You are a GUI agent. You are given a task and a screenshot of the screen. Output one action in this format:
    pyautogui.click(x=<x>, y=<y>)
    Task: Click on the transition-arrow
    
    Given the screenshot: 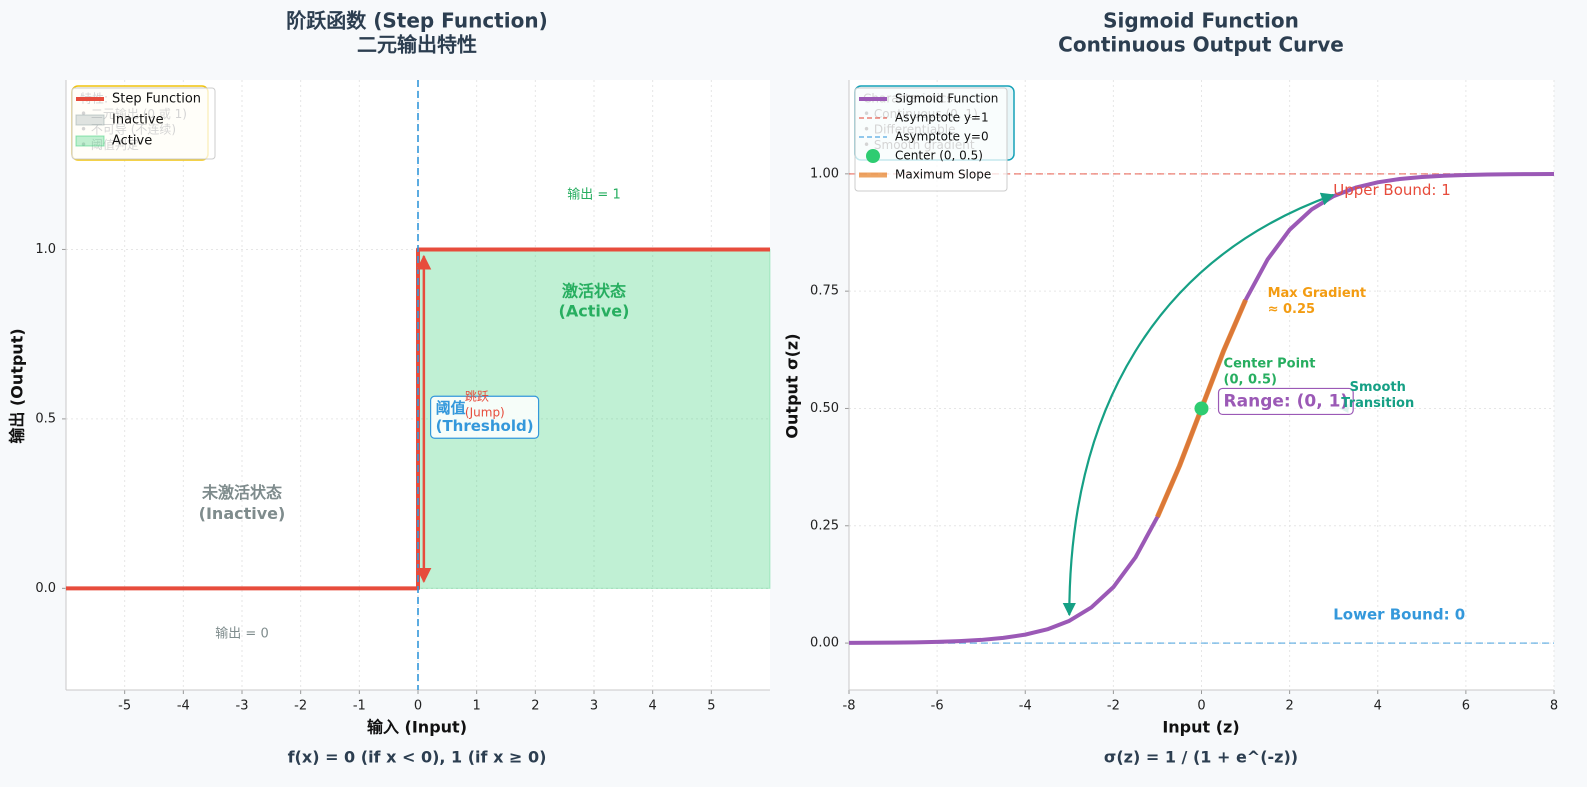 What is the action you would take?
    pyautogui.click(x=1198, y=404)
    